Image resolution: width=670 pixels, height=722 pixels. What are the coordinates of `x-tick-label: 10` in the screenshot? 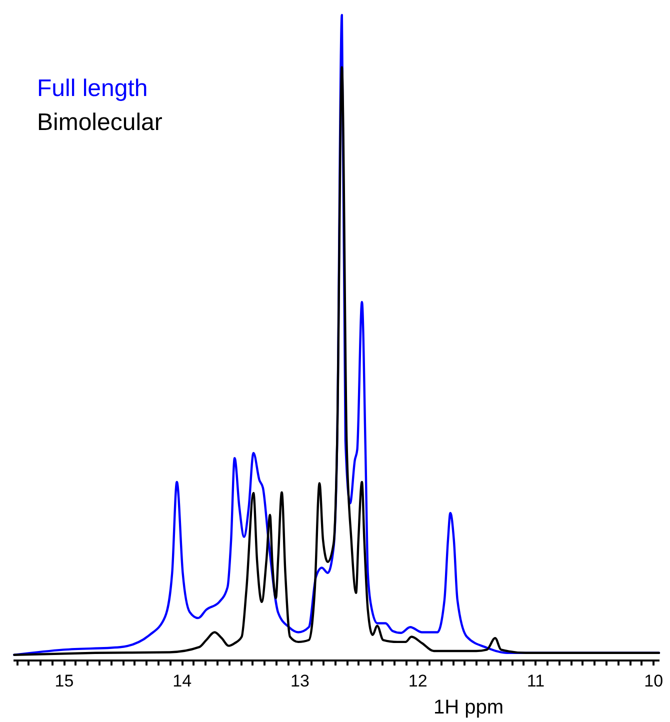 It's located at (654, 681).